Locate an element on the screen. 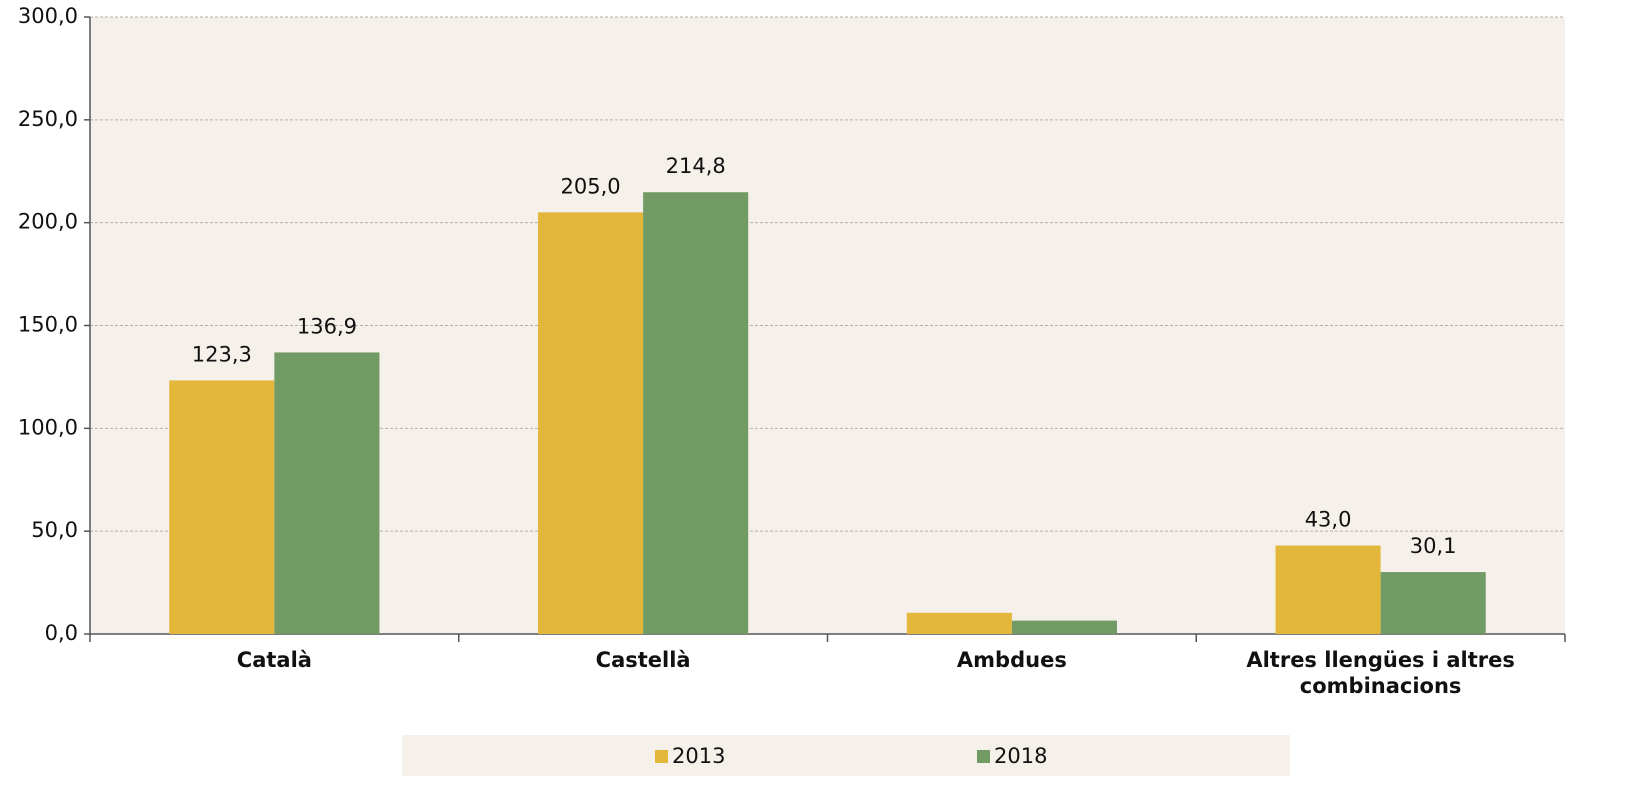  x-tick-label: Català is located at coordinates (274, 660).